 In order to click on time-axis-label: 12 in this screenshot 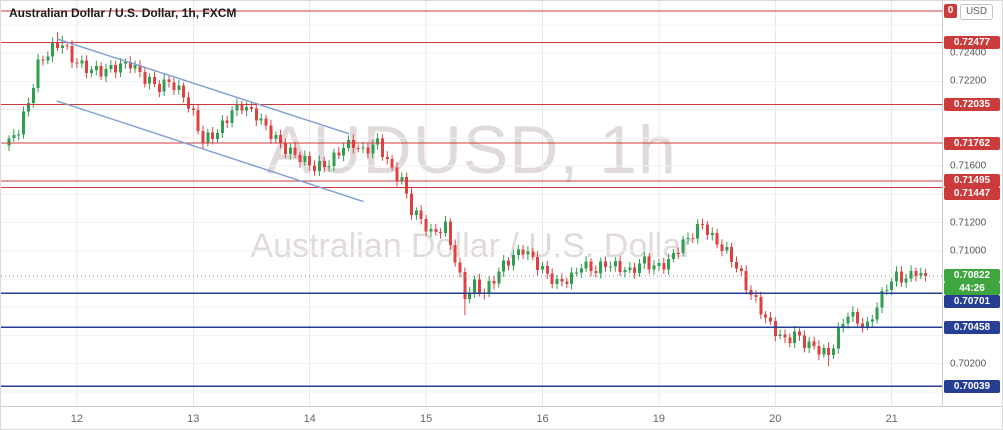, I will do `click(77, 419)`.